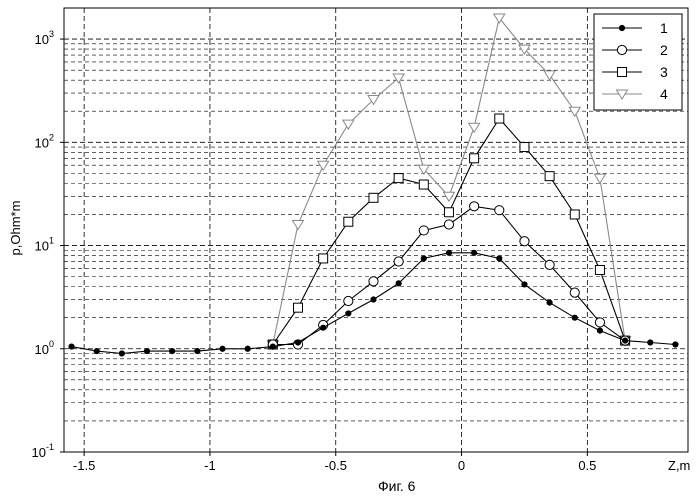 The height and width of the screenshot is (500, 697). I want to click on y-axis-label: p,Ohm*m, so click(15, 228).